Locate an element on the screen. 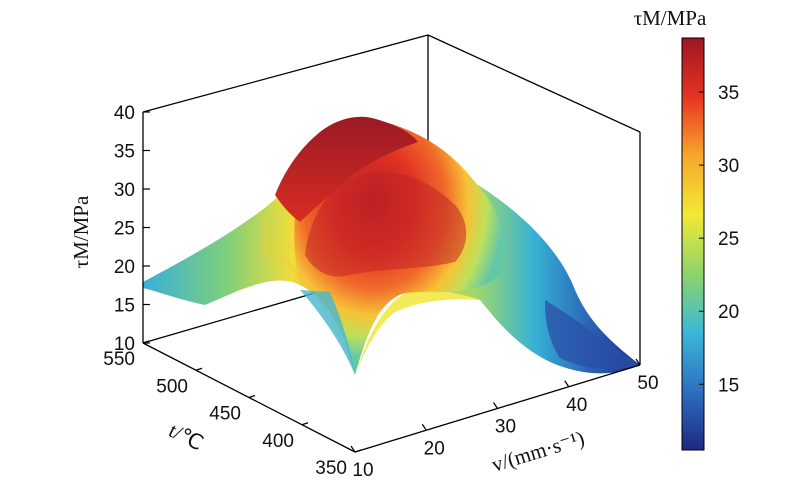  x-tick-label: 30 is located at coordinates (505, 427).